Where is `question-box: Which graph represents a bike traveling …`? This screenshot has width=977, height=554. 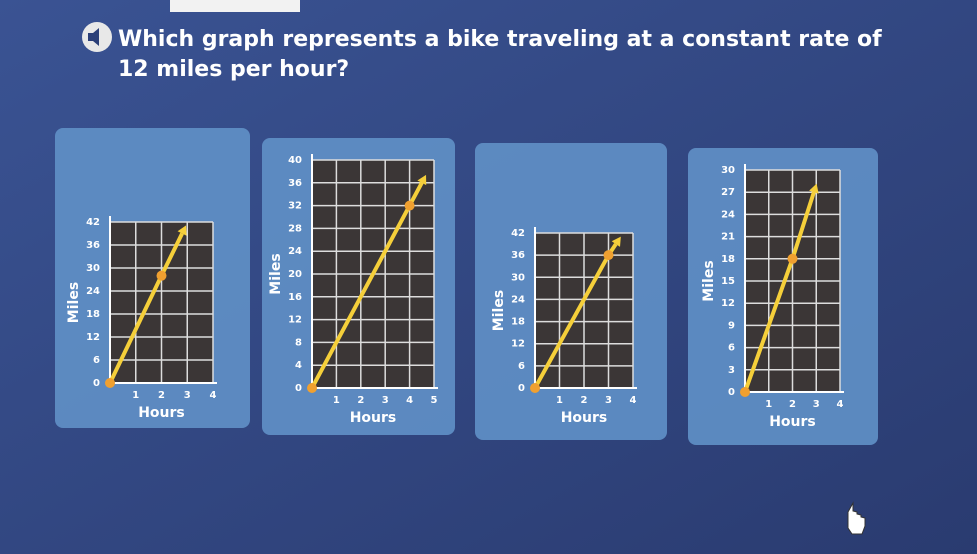 question-box: Which graph represents a bike traveling … is located at coordinates (500, 54).